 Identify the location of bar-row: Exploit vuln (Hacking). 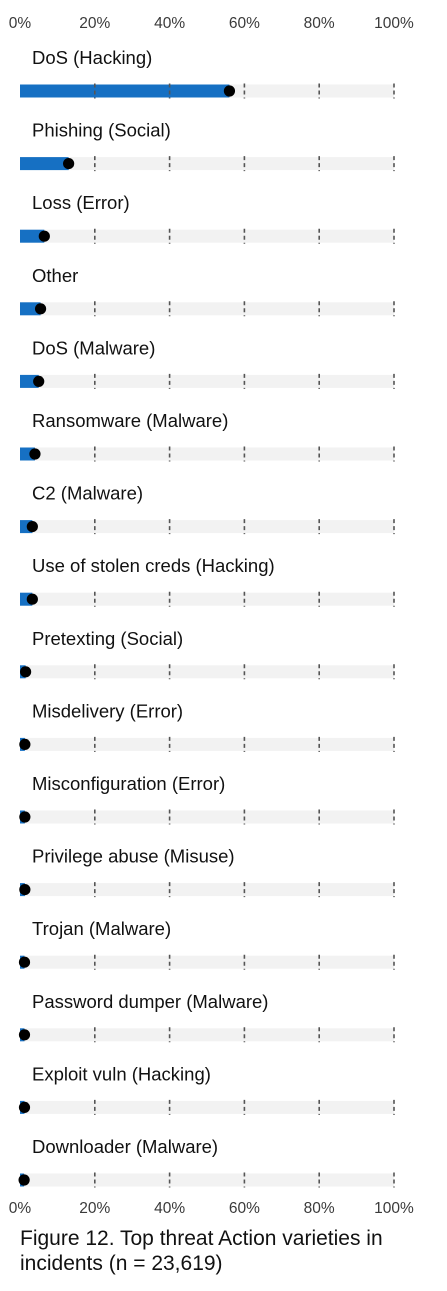
(206, 1089).